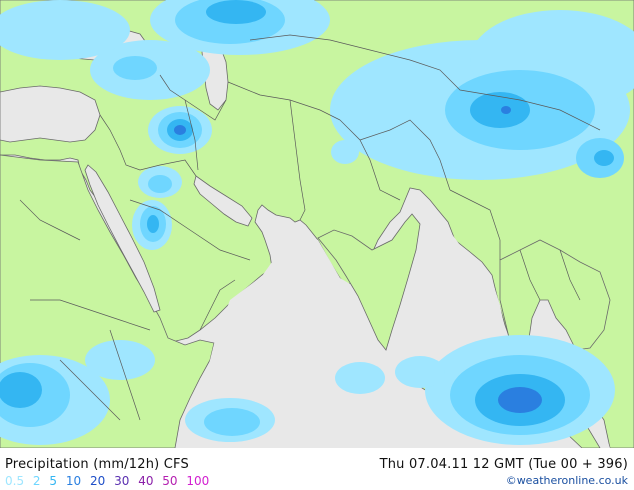  I want to click on sea-arabian-sea, so click(292, 338).